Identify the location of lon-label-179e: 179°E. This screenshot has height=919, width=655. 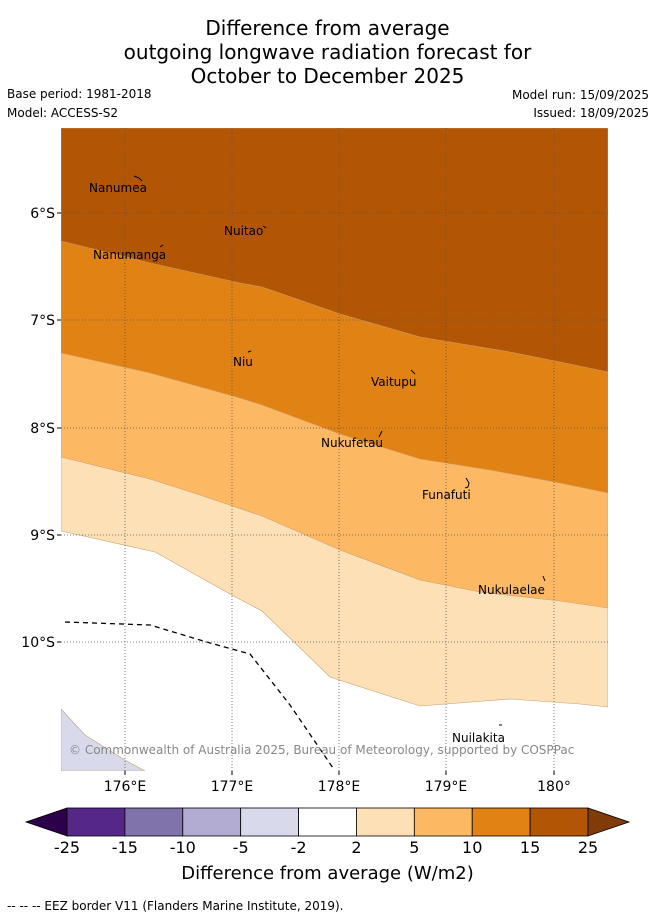
(446, 787).